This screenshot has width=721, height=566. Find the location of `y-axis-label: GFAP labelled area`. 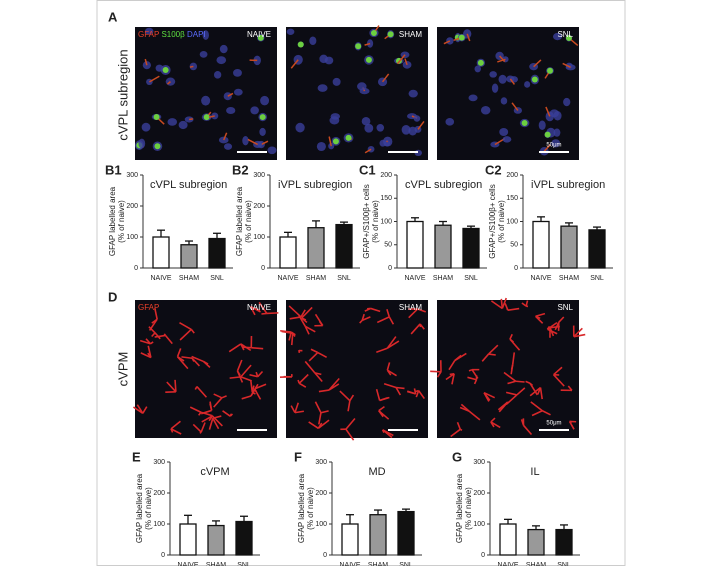

y-axis-label: GFAP labelled area is located at coordinates (112, 221).